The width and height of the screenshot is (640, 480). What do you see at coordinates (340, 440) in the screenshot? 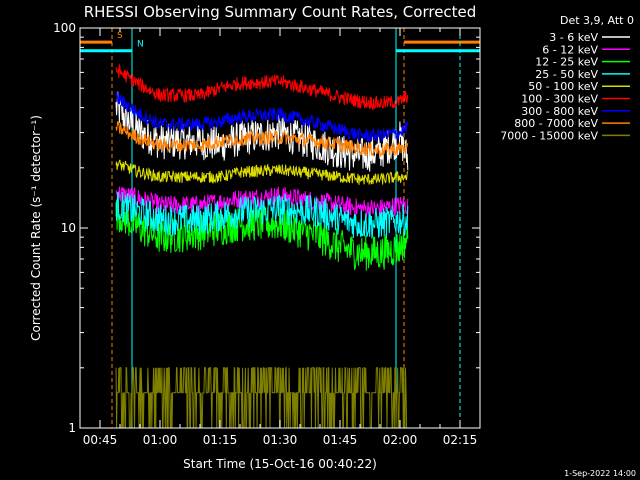
I see `x-tick-label: 01:45` at bounding box center [340, 440].